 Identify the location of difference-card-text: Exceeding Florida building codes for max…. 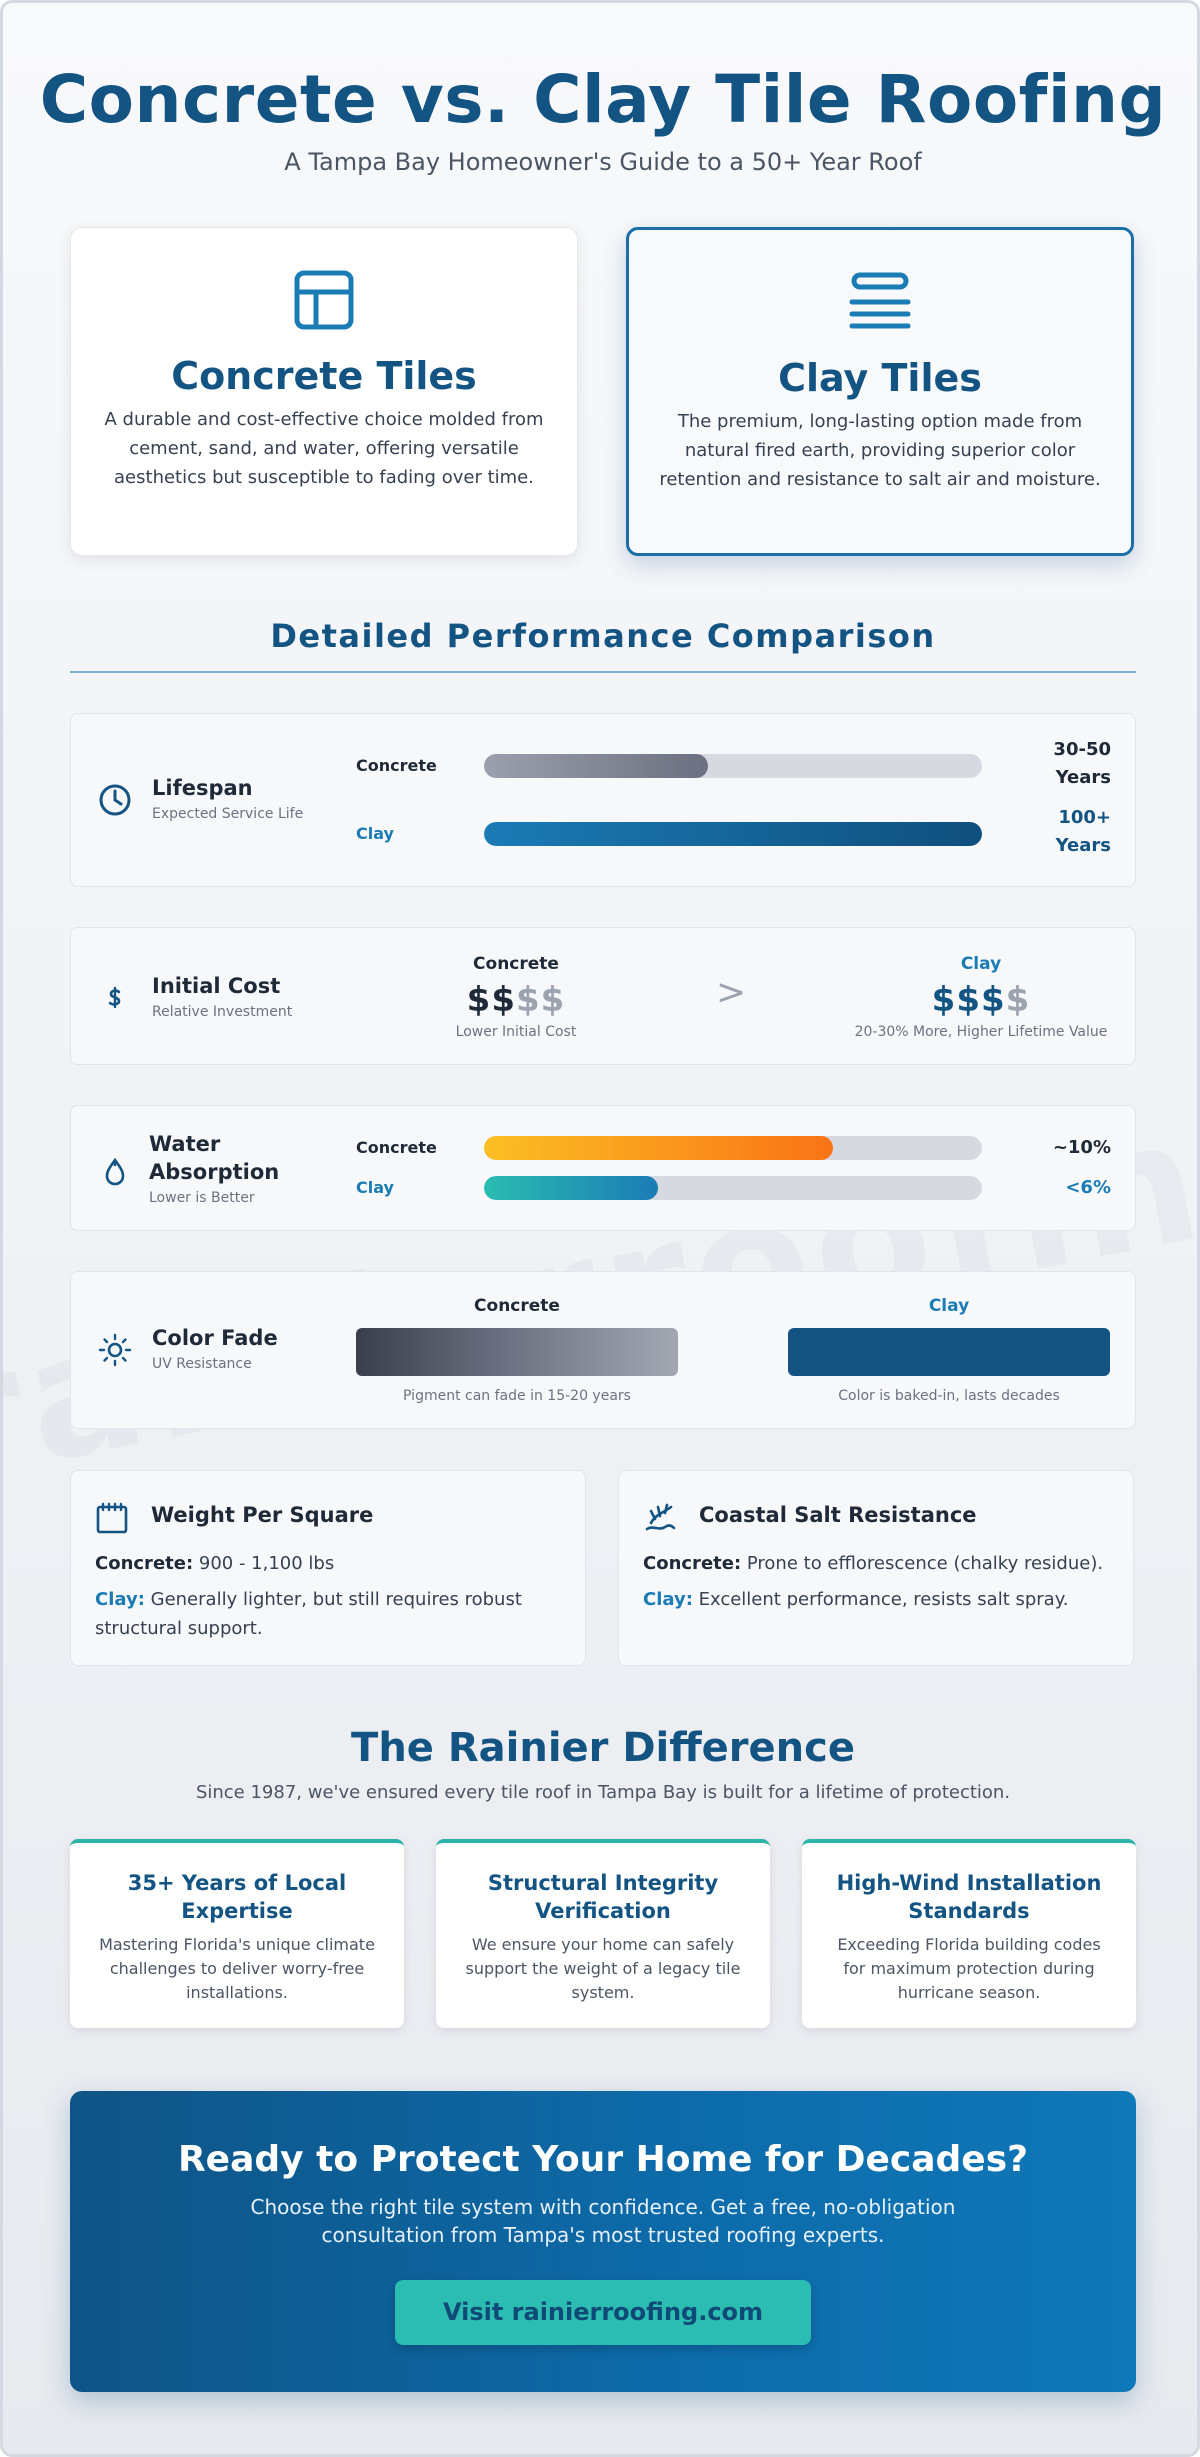
(969, 1968).